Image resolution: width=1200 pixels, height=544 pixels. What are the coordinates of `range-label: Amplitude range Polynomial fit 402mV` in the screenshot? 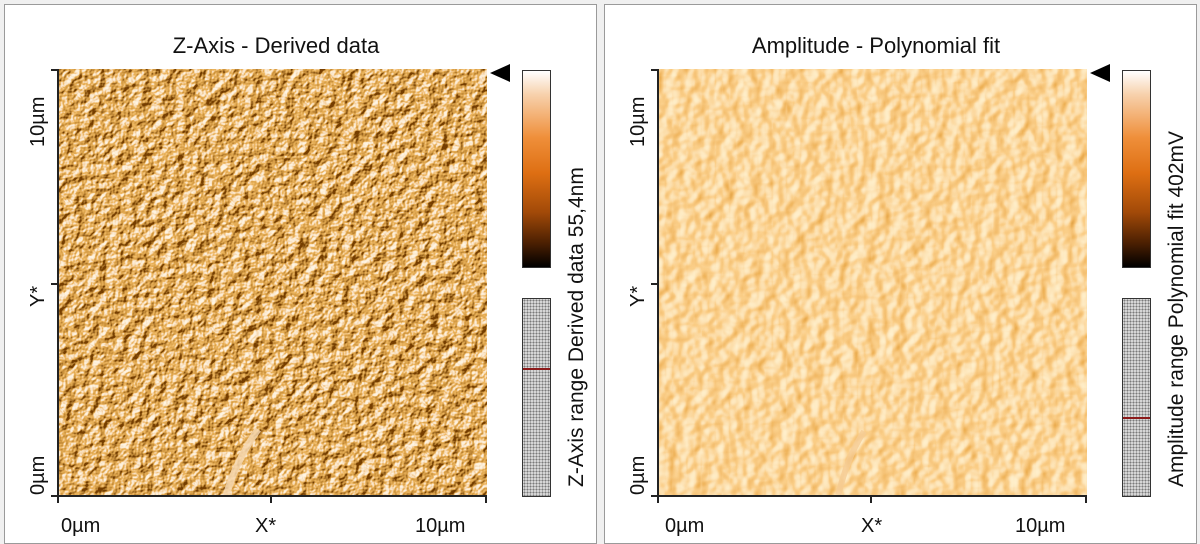 It's located at (1176, 308).